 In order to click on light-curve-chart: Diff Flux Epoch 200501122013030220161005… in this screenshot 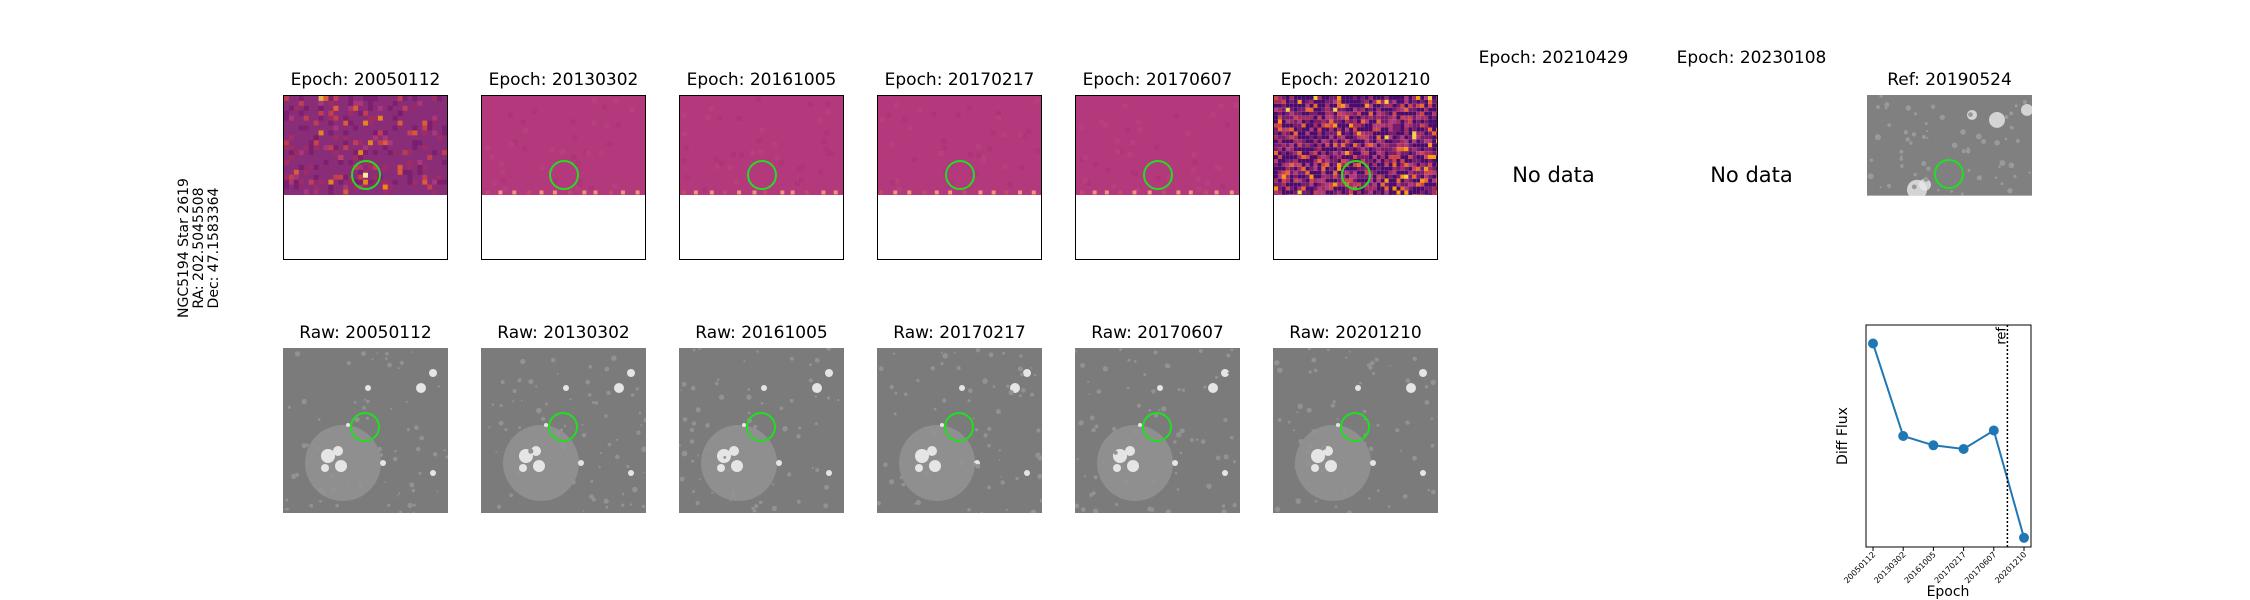, I will do `click(1933, 462)`.